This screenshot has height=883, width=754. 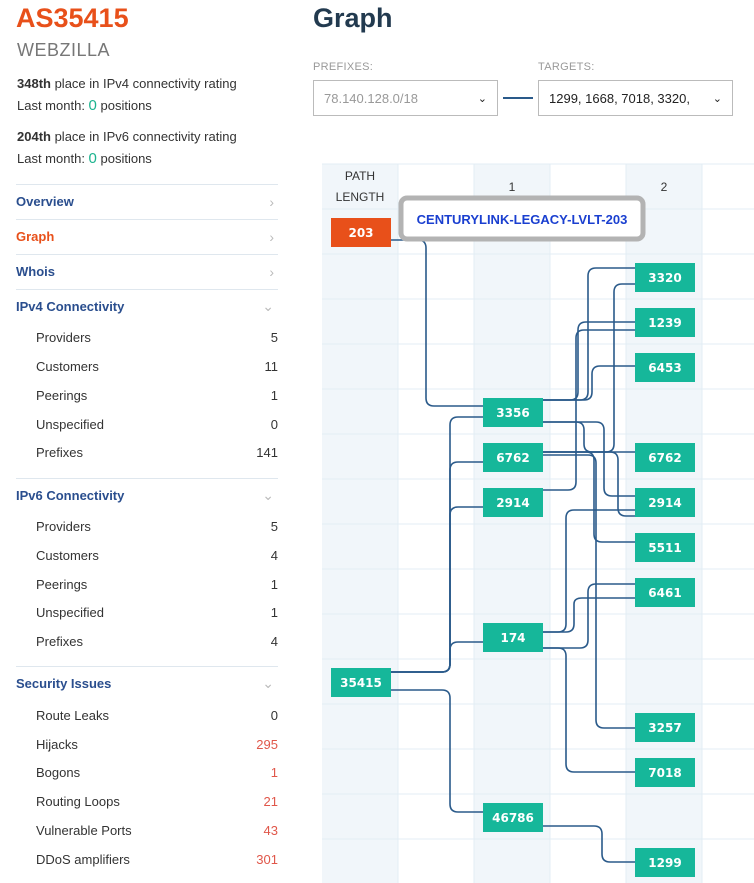 What do you see at coordinates (70, 306) in the screenshot?
I see `nav-ipv4-label: IPv4 Connectivity` at bounding box center [70, 306].